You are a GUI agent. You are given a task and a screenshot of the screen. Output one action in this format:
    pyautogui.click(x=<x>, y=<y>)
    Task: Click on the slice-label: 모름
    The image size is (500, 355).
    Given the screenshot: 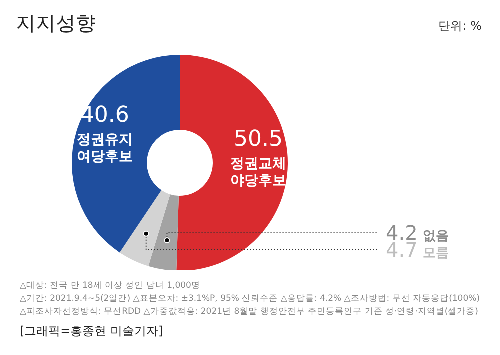 What is the action you would take?
    pyautogui.click(x=435, y=253)
    